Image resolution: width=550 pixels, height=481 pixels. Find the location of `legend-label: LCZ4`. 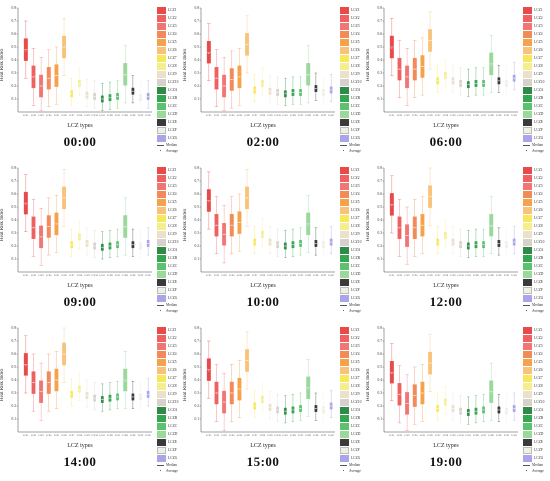

legend-label: LCZ4 is located at coordinates (355, 194).